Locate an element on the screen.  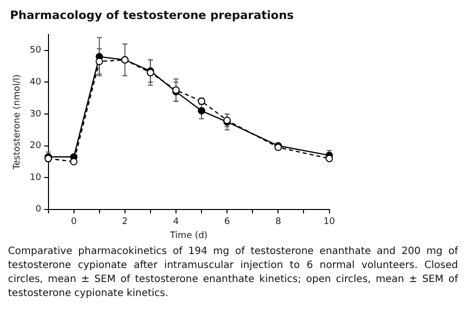
x-tick-label: 0 is located at coordinates (73, 222).